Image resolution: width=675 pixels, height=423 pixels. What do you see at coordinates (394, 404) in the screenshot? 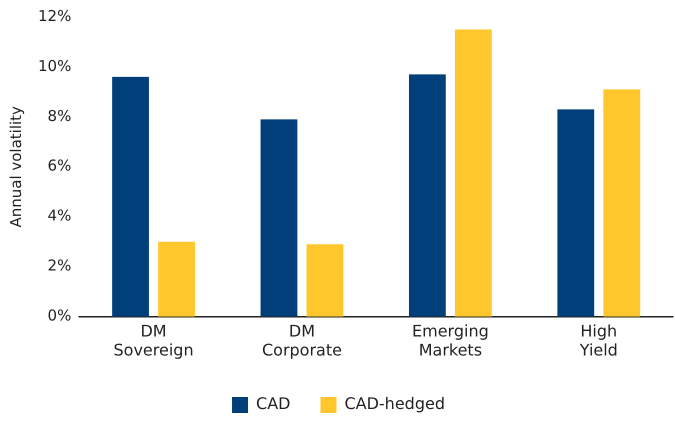
I see `legend-label: CAD-hedged` at bounding box center [394, 404].